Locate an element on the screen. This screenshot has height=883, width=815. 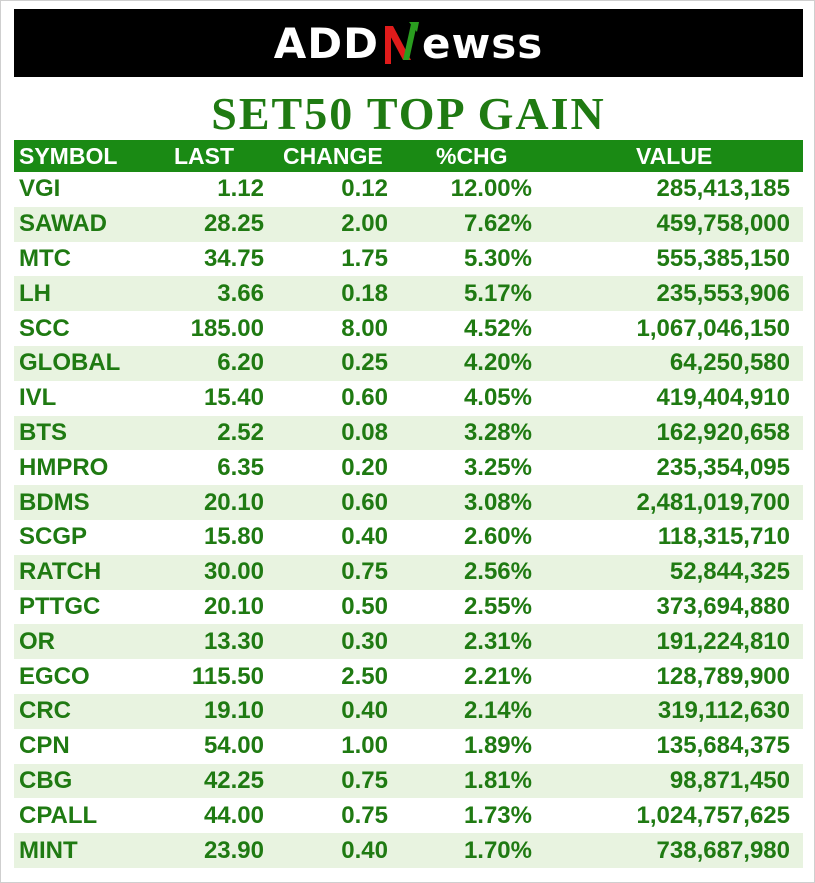
brand-logo: ADD ewss is located at coordinates (409, 43).